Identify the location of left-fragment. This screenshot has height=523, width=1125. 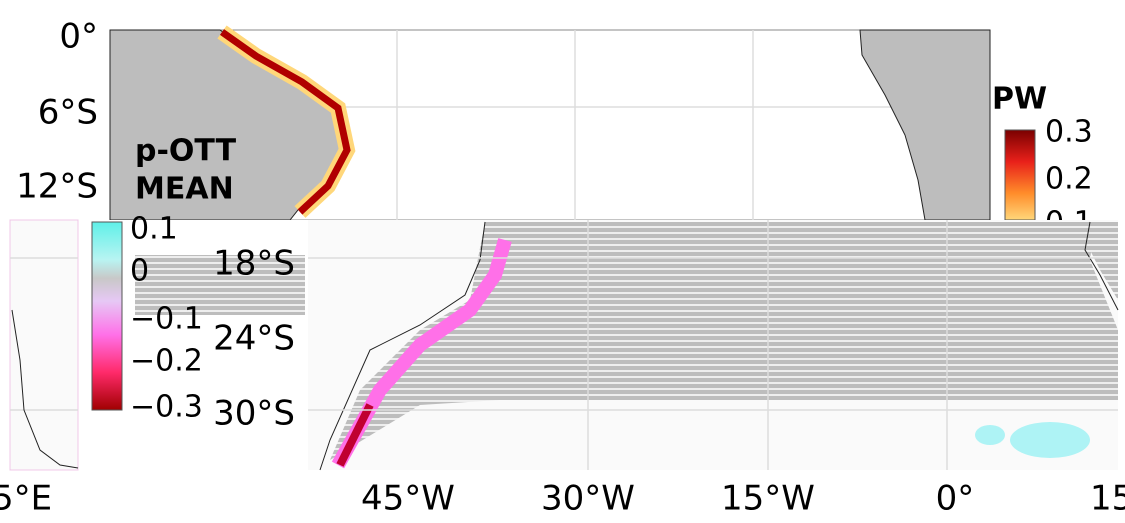
(44, 345).